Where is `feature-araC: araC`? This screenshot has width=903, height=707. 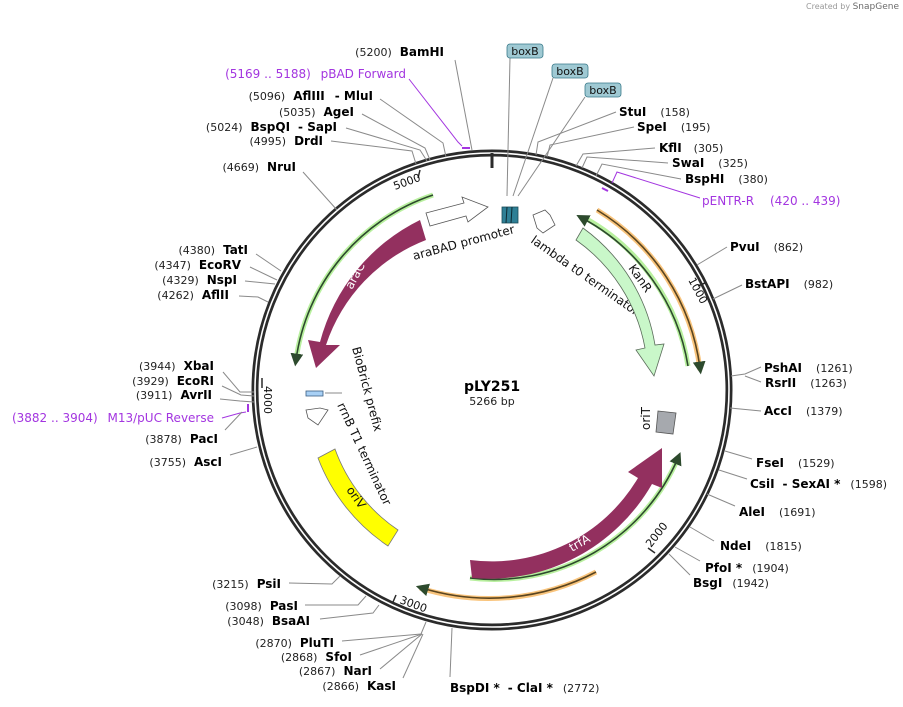
feature-araC: araC is located at coordinates (367, 294).